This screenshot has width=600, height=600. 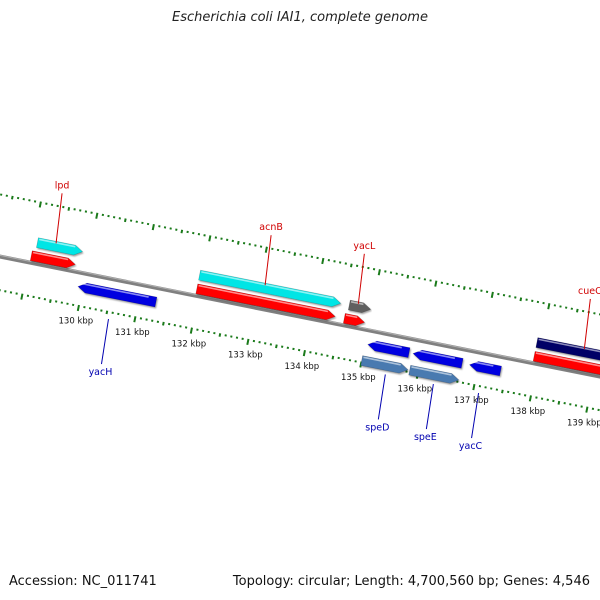 I want to click on scale-label: 136 kbp, so click(x=415, y=390).